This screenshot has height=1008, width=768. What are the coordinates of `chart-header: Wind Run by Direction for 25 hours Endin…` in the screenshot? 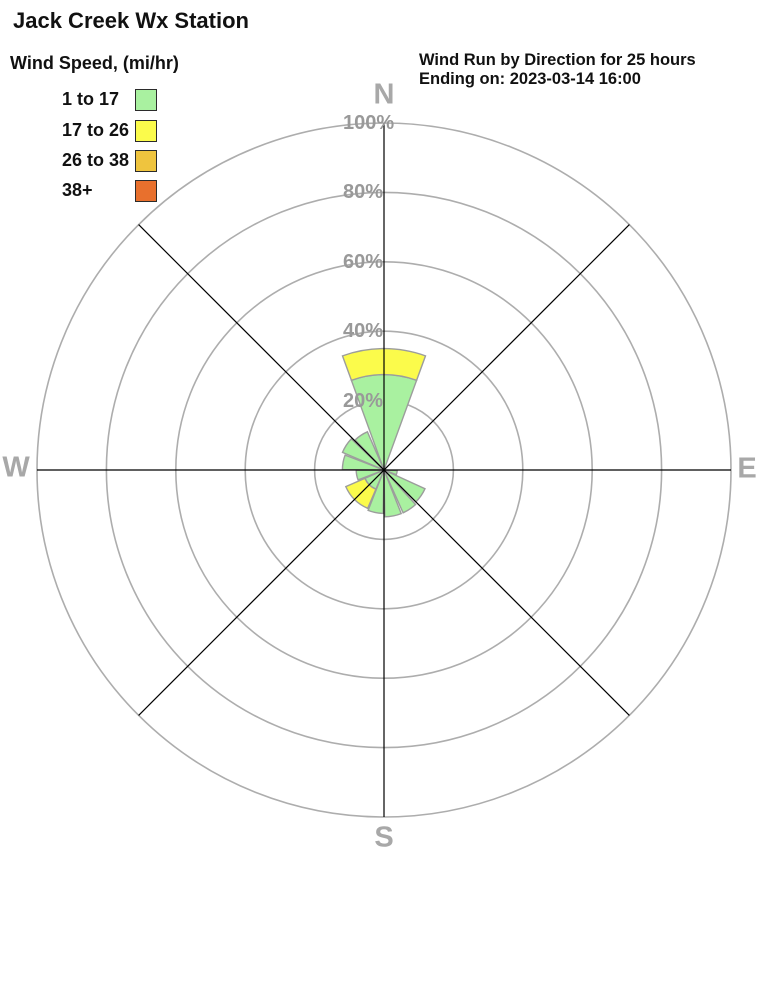 It's located at (557, 69).